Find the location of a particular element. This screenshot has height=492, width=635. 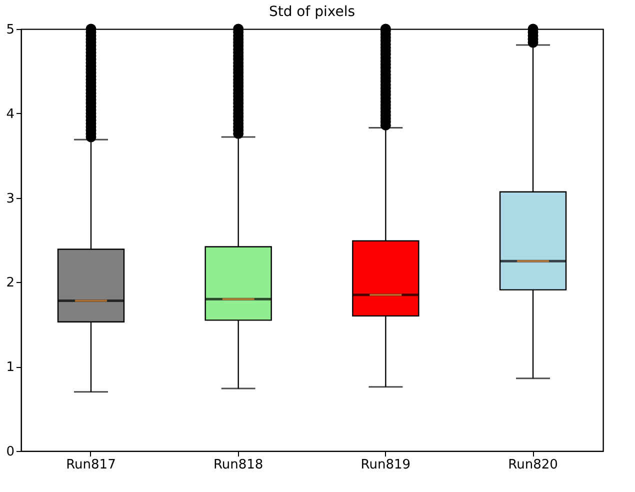

y-tick-label: 2 is located at coordinates (10, 283).